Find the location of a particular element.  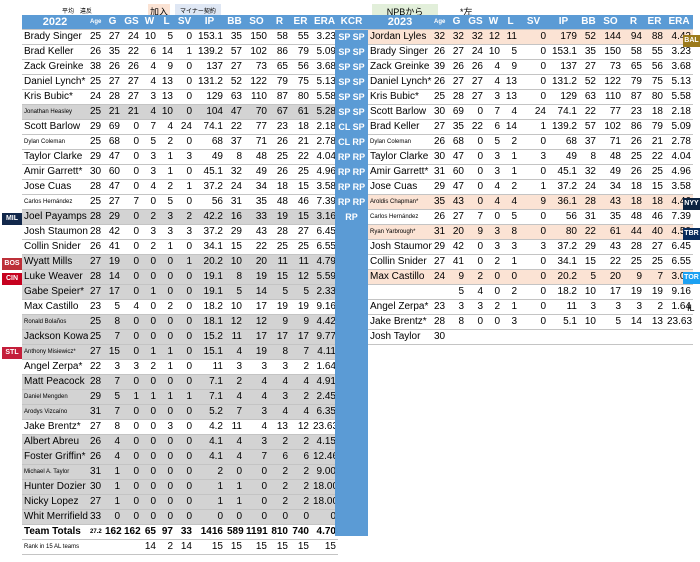

stat-ip: 11 is located at coordinates (209, 367).